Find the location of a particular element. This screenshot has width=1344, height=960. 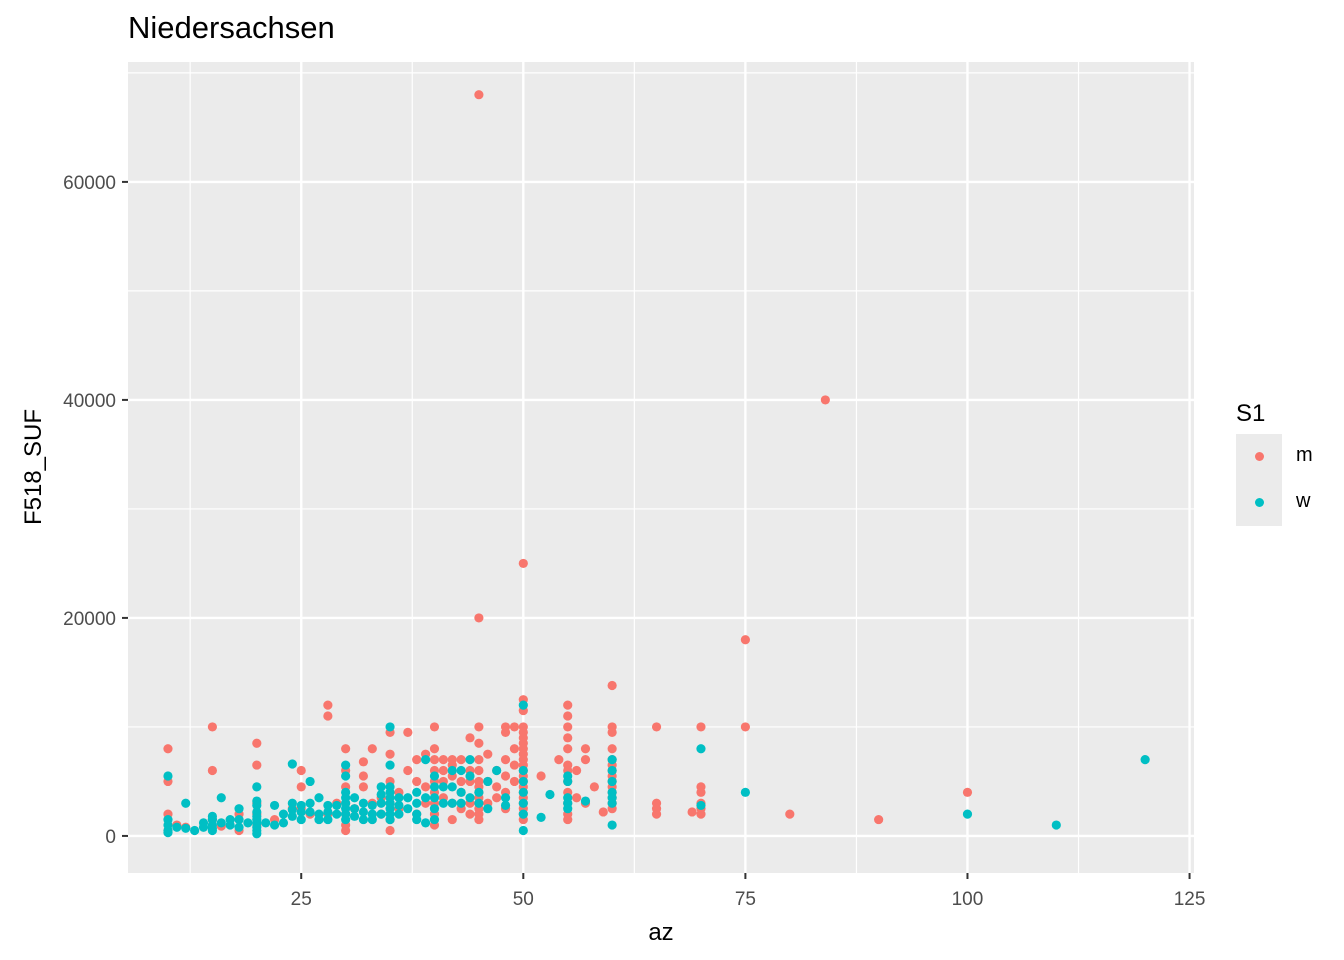

x-tick-label: 25 is located at coordinates (301, 899).